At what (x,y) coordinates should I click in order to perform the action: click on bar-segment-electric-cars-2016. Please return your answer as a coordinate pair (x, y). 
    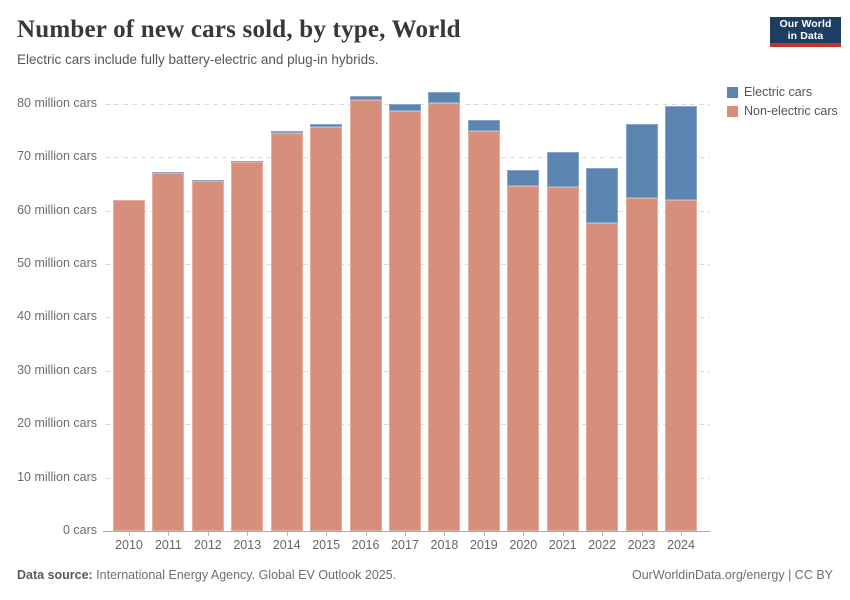
    Looking at the image, I should click on (365, 97).